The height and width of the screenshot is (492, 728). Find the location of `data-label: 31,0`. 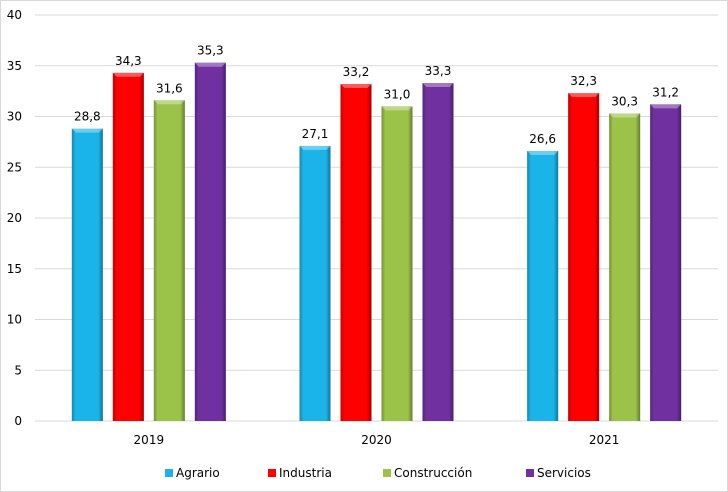

data-label: 31,0 is located at coordinates (397, 94).